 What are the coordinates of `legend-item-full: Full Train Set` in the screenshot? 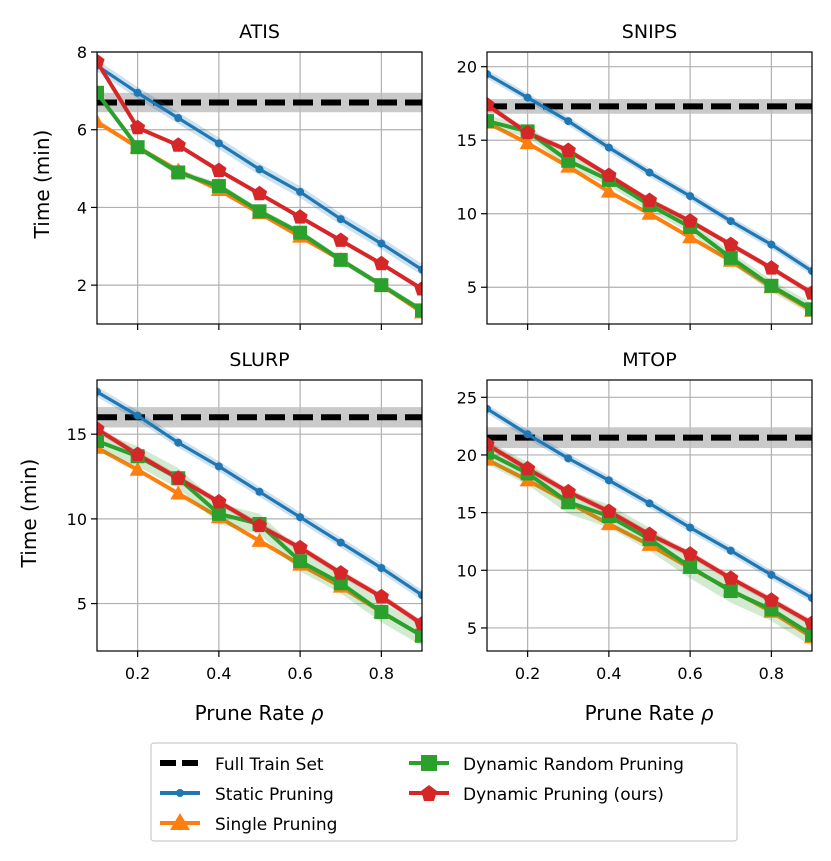 It's located at (242, 765).